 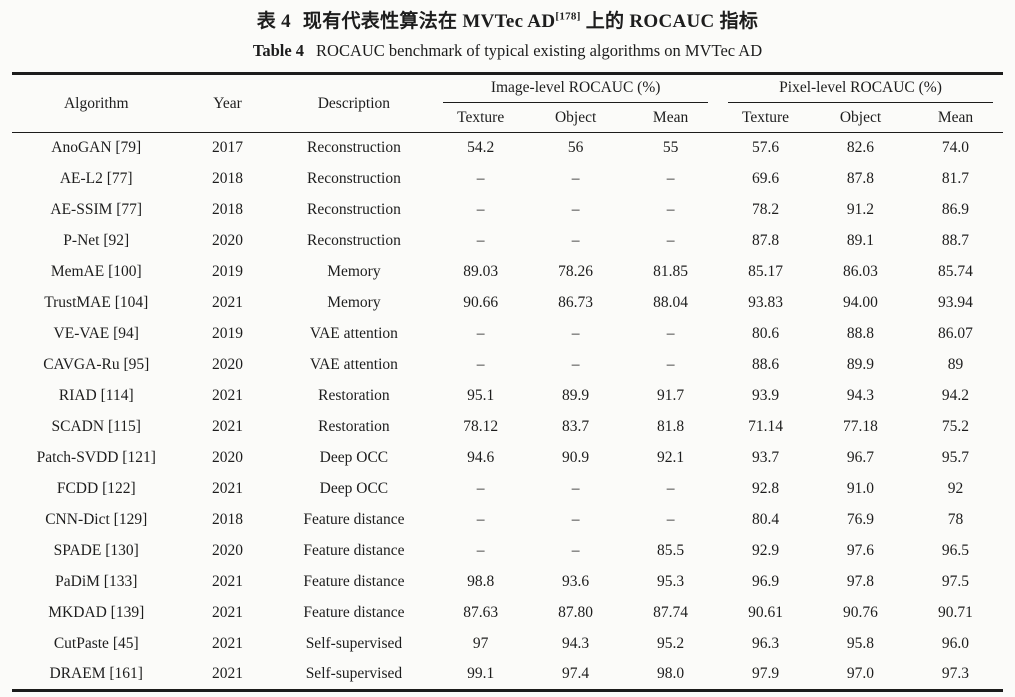 What do you see at coordinates (96, 271) in the screenshot?
I see `algorithm-cell: MemAE [100]` at bounding box center [96, 271].